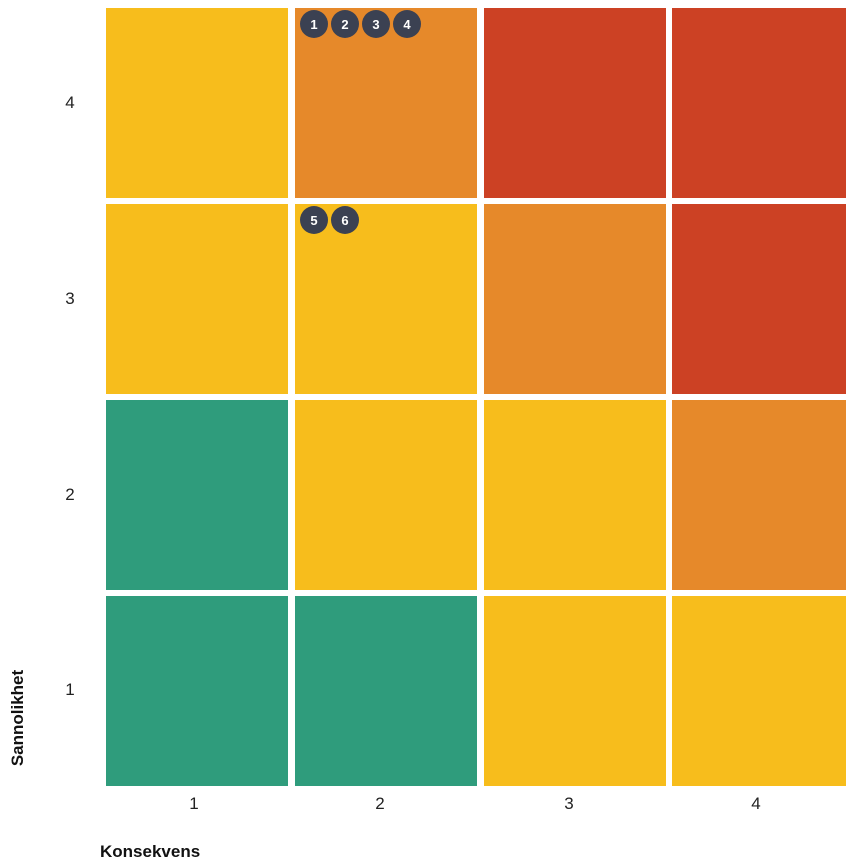 Image resolution: width=846 pixels, height=864 pixels. I want to click on risk-marker-label: 1, so click(313, 24).